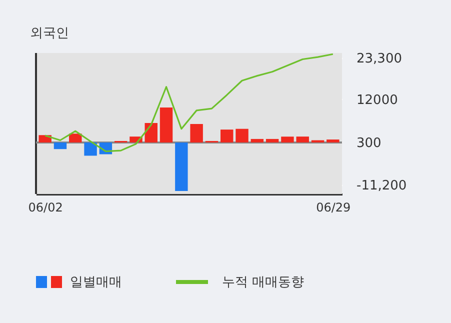 The image size is (451, 323). Describe the element at coordinates (369, 143) in the screenshot. I see `y-tick-label: 300` at that location.